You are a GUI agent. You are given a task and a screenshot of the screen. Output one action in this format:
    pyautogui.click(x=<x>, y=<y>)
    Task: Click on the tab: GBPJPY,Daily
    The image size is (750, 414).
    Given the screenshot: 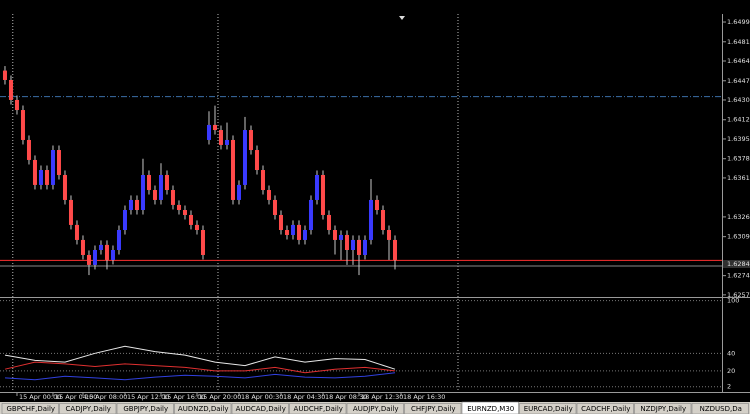 What is the action you would take?
    pyautogui.click(x=145, y=408)
    